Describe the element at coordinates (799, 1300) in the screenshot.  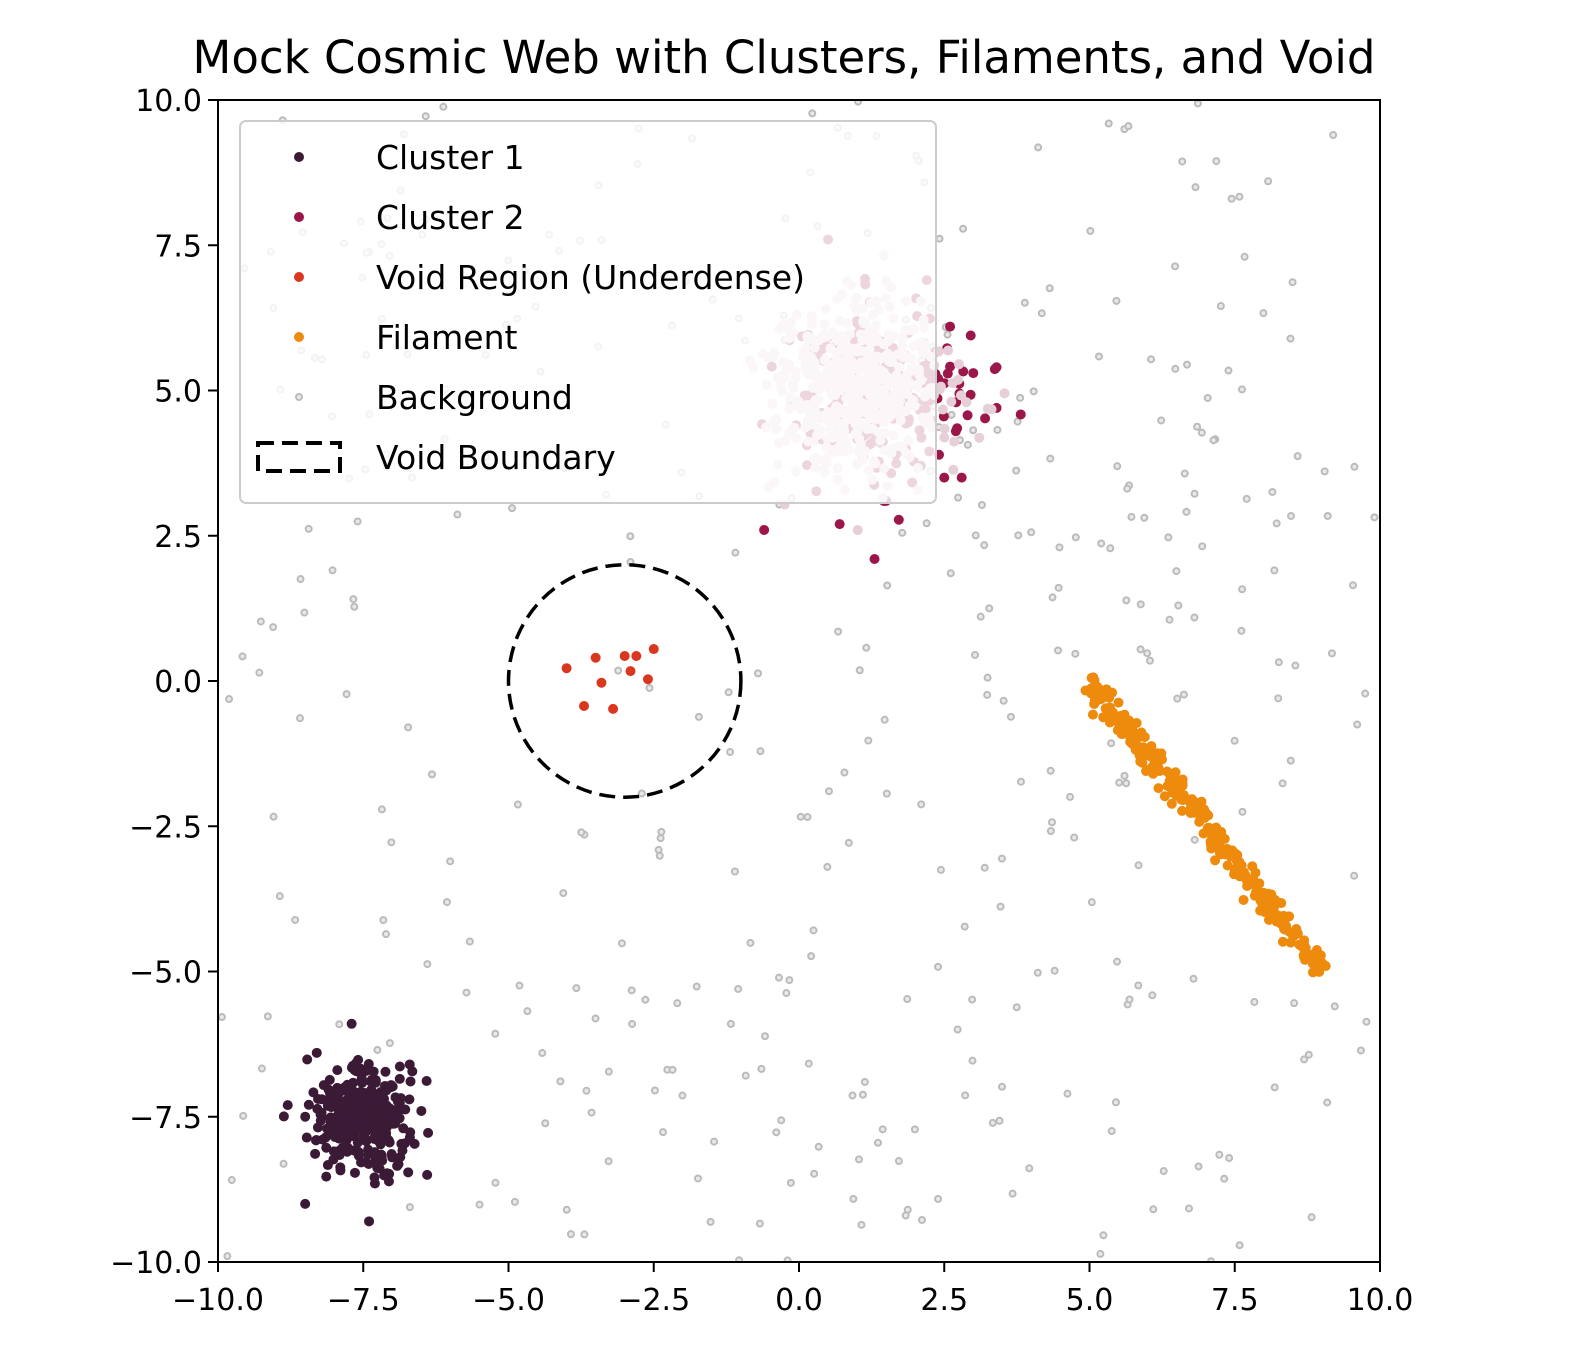
I see `x-tick-label: 0.0` at that location.